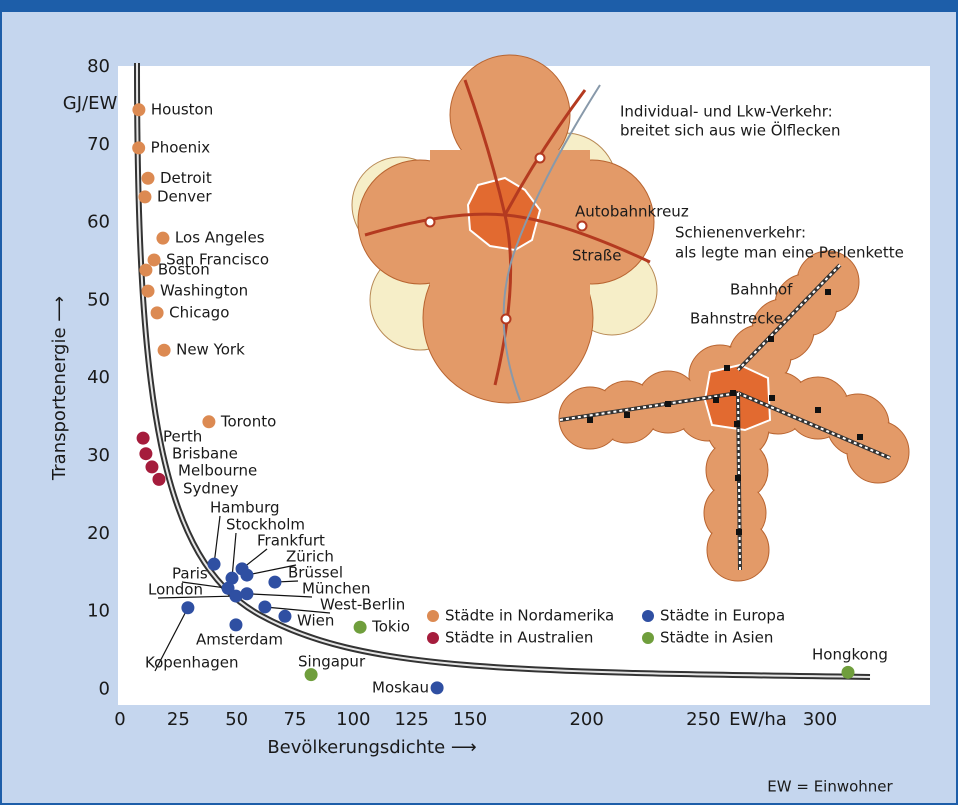 This screenshot has width=958, height=805. What do you see at coordinates (191, 663) in the screenshot?
I see `point-label: Kopenhagen` at bounding box center [191, 663].